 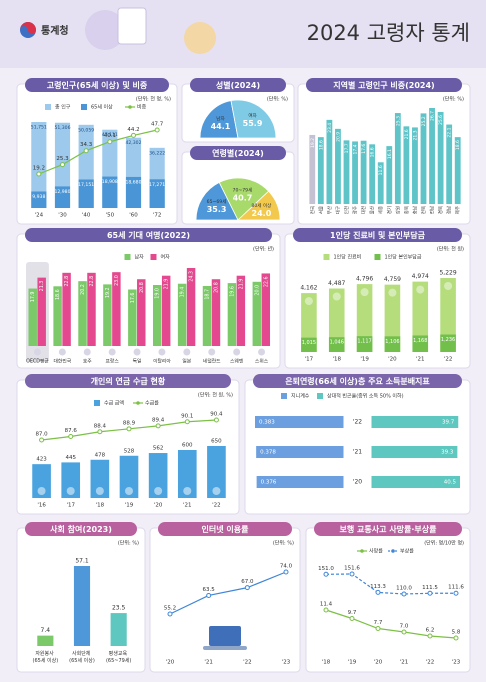 What do you see at coordinates (97, 85) in the screenshot?
I see `panel-title-bar` at bounding box center [97, 85].